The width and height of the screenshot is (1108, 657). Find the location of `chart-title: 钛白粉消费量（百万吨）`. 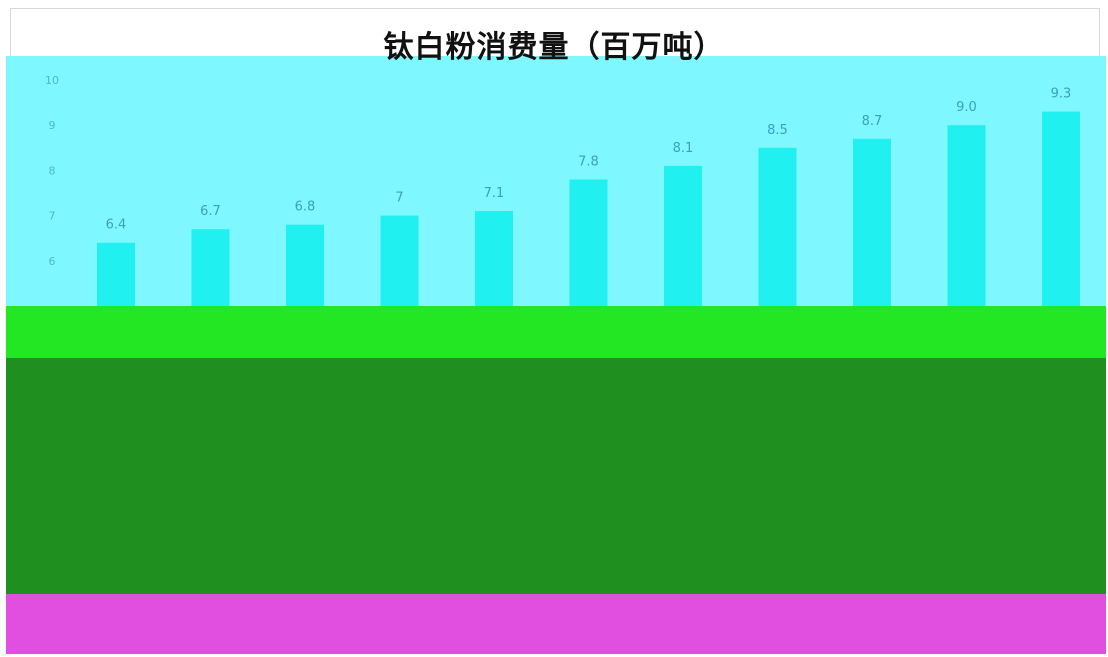

chart-title: 钛白粉消费量（百万吨） is located at coordinates (554, 47).